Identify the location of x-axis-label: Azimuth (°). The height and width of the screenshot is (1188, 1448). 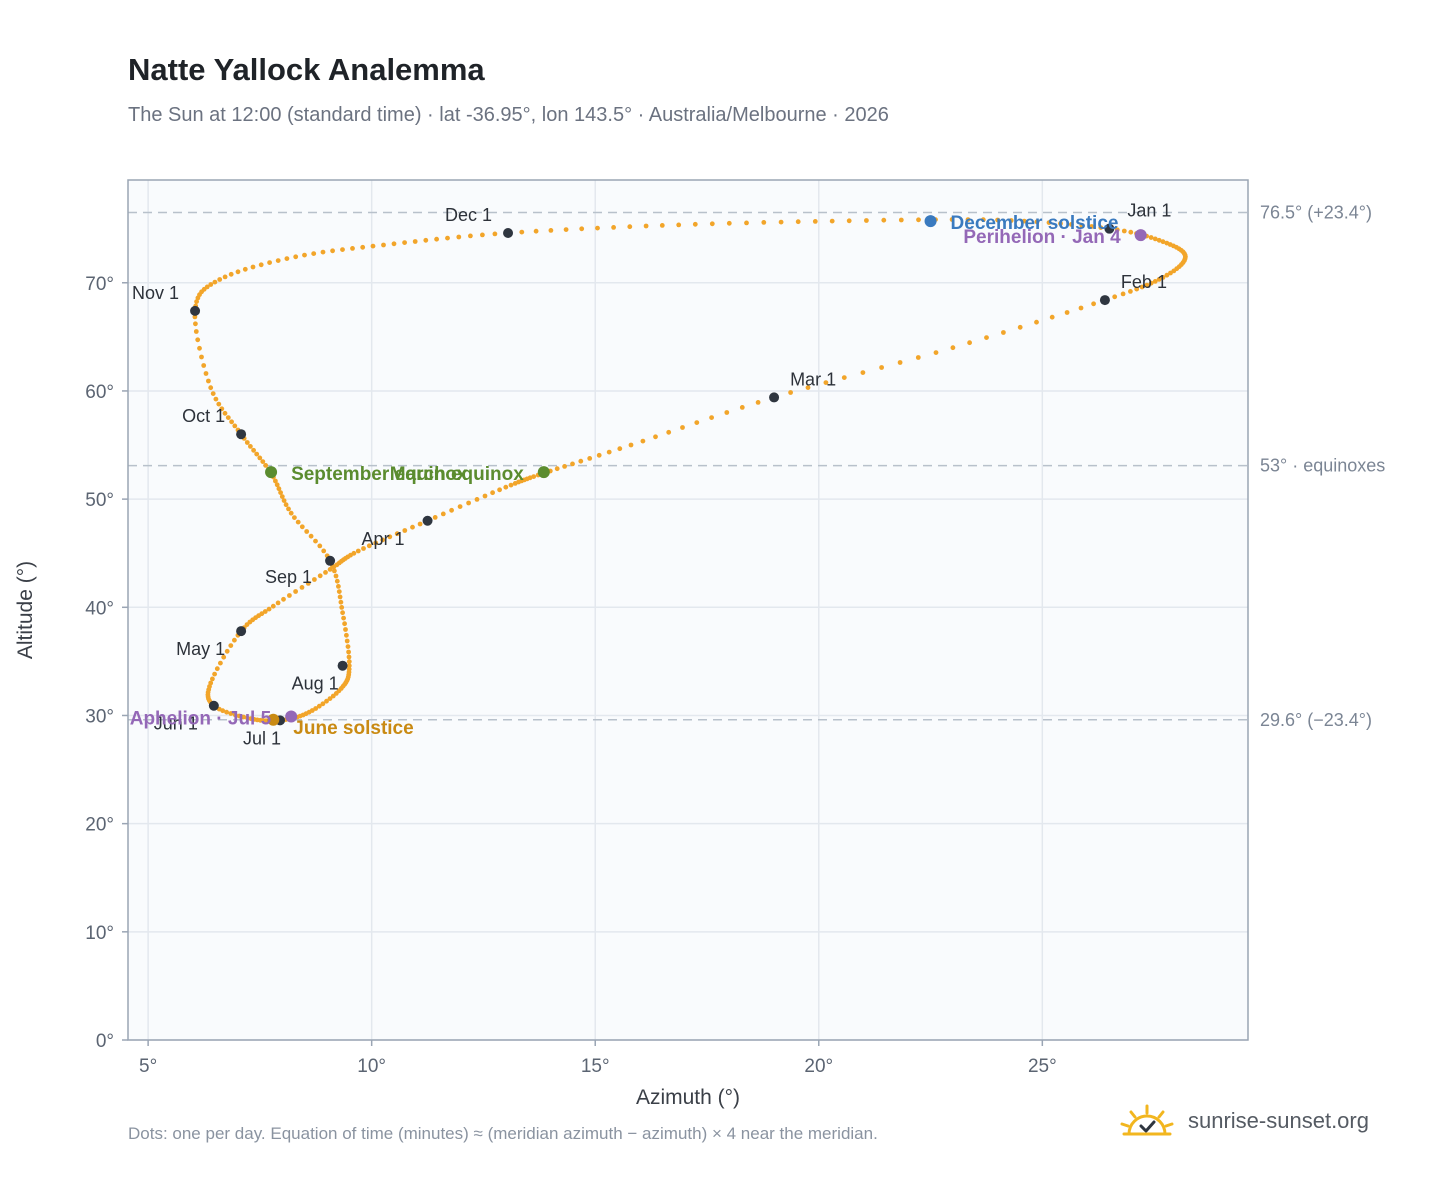
(688, 1097).